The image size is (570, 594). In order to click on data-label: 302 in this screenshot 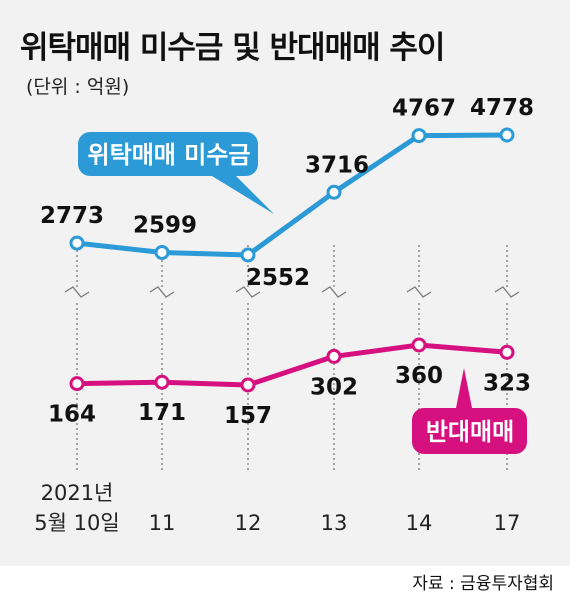, I will do `click(334, 387)`.